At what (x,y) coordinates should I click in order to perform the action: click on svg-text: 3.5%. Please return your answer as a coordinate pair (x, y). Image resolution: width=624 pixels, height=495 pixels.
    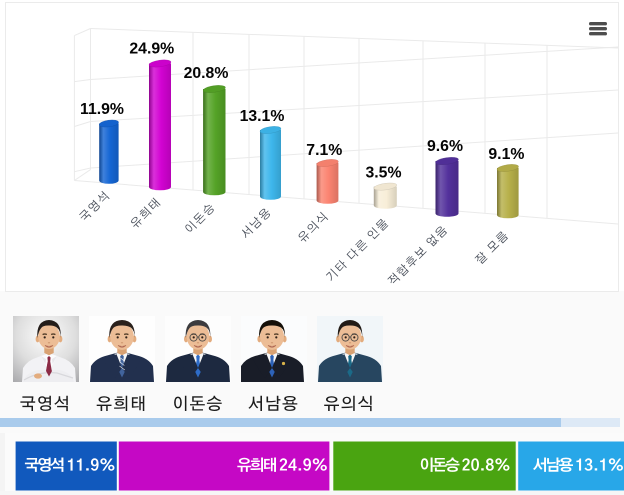
    Looking at the image, I should click on (383, 173).